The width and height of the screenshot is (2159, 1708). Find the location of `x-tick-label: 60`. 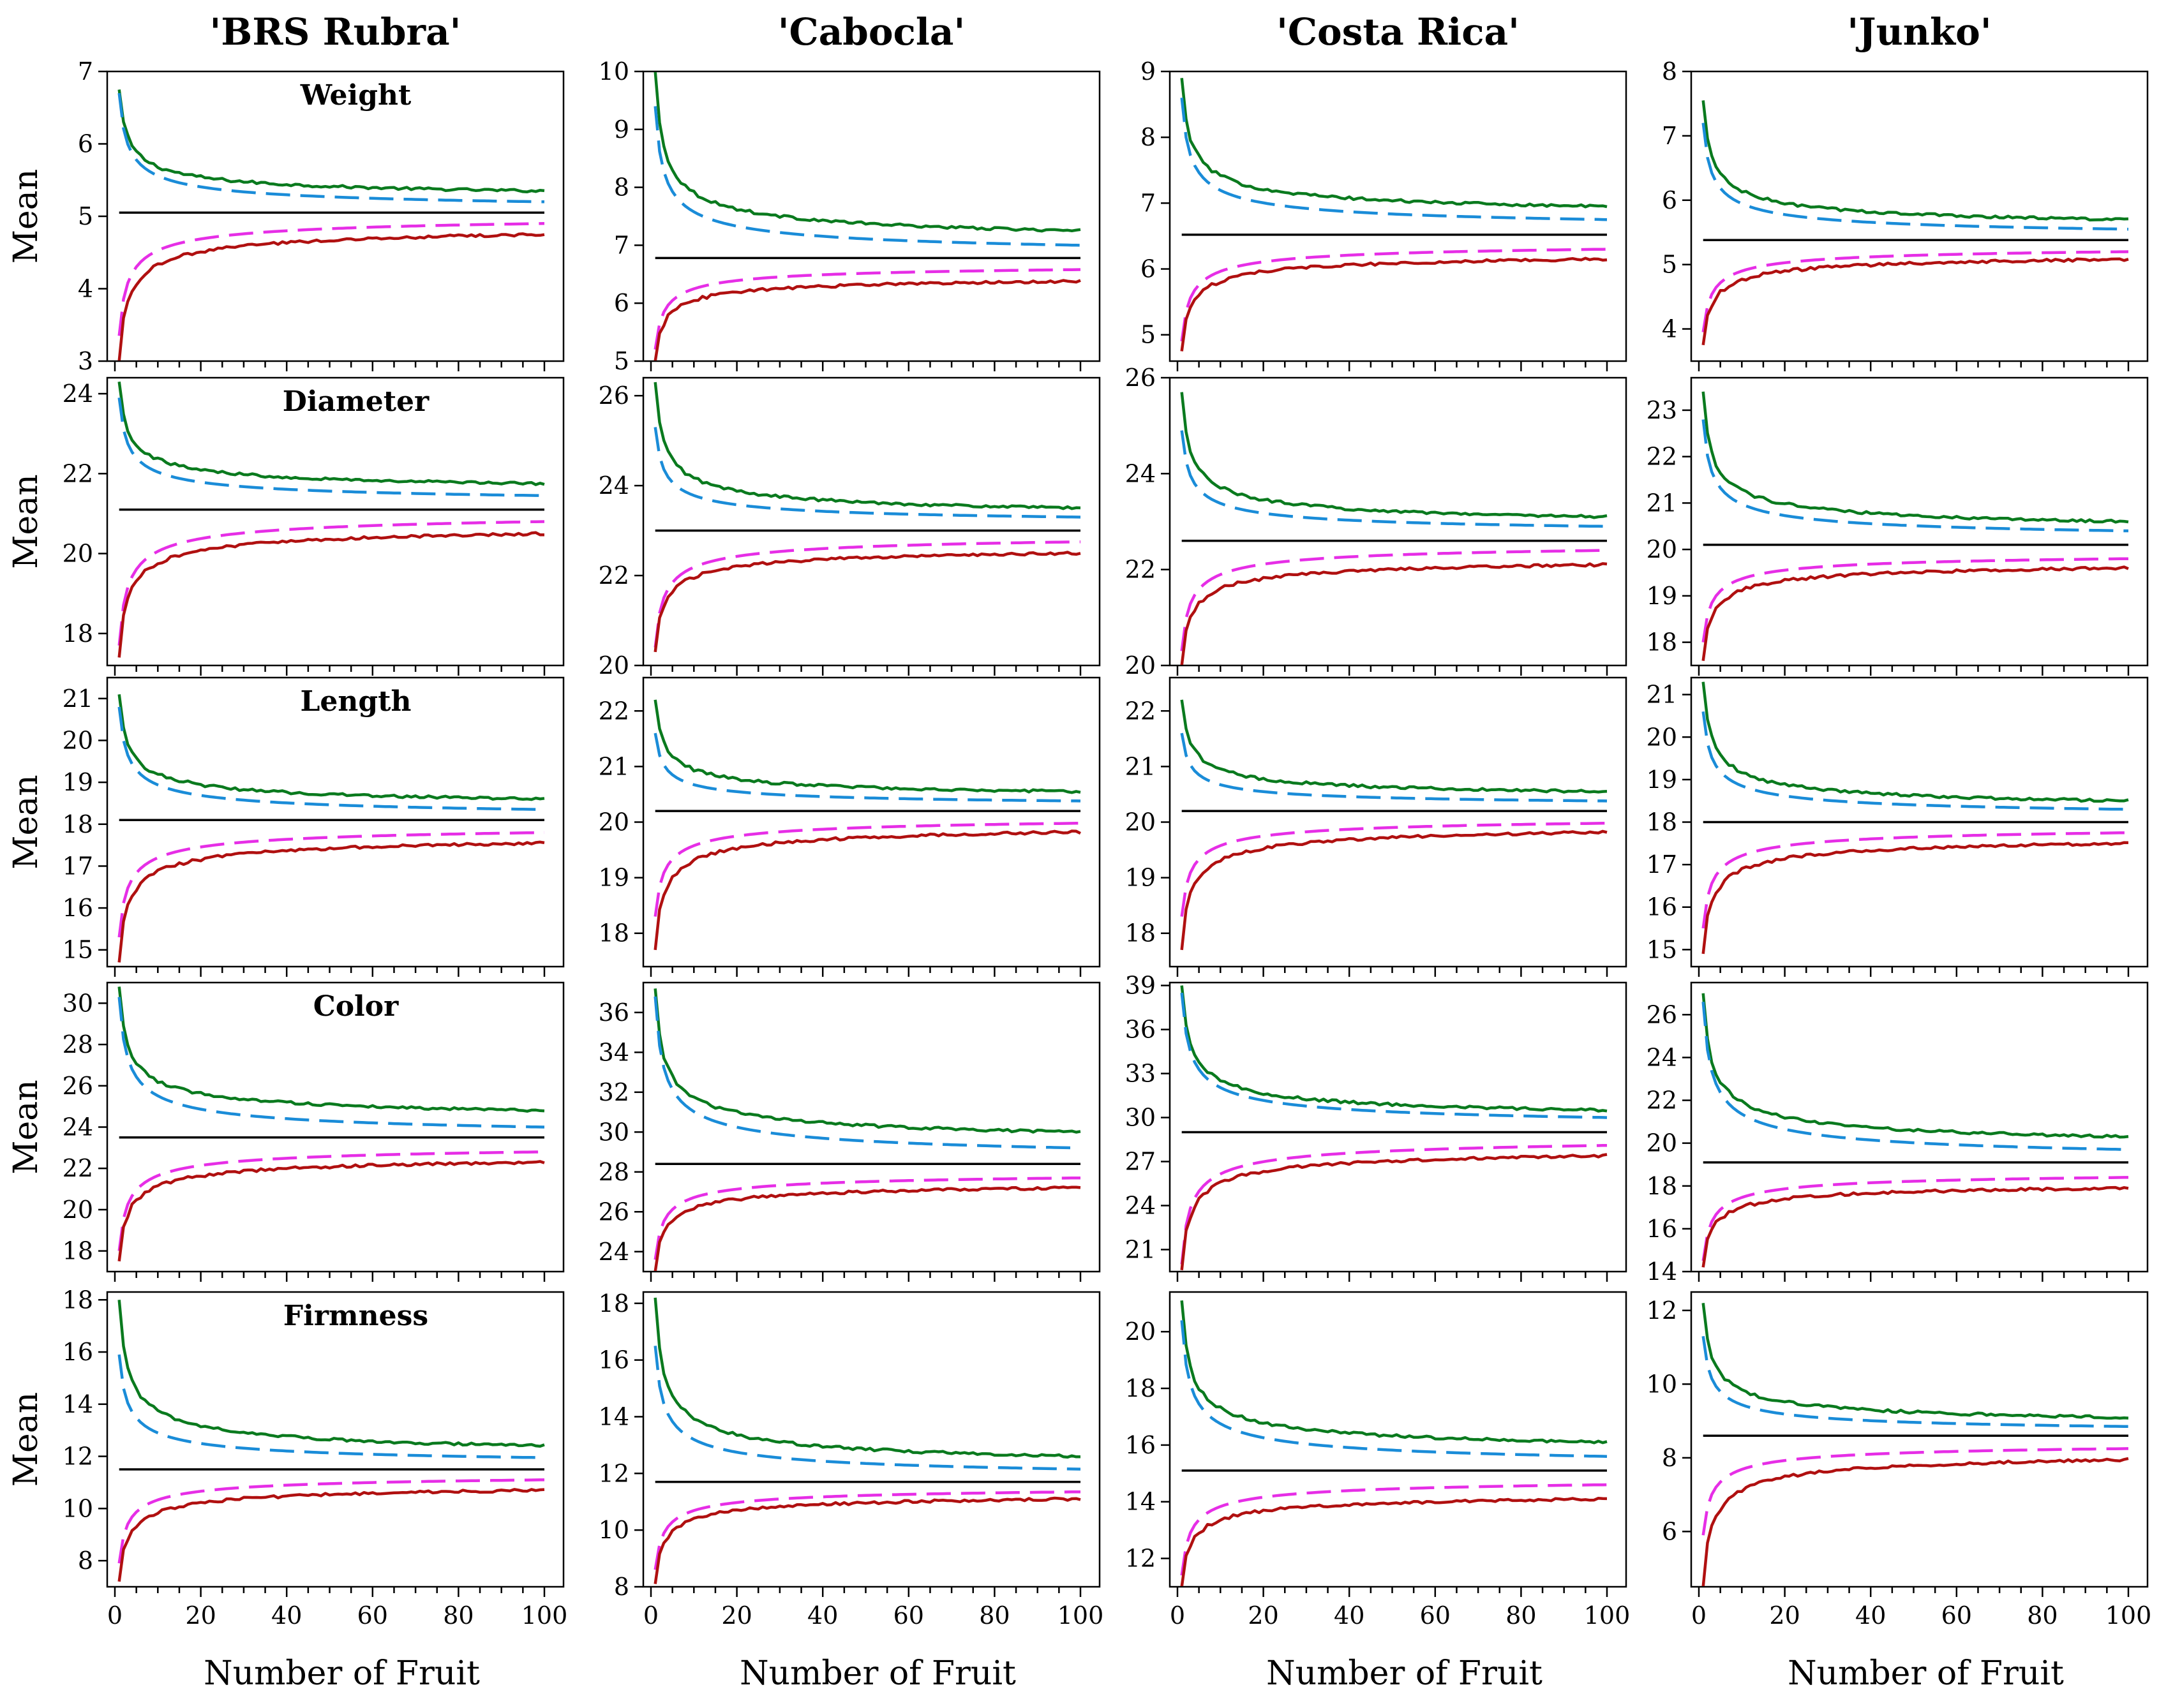

x-tick-label: 60 is located at coordinates (908, 1615).